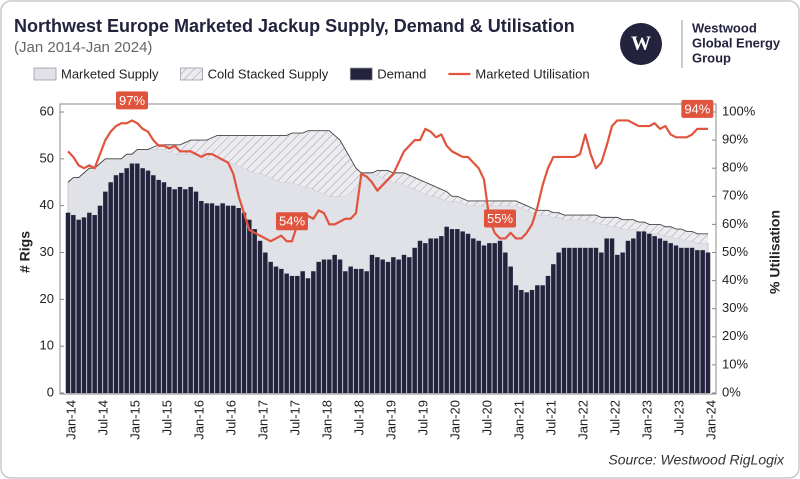  Describe the element at coordinates (83, 47) in the screenshot. I see `chart-subtitle: (Jan 2014-Jan 2024)` at that location.